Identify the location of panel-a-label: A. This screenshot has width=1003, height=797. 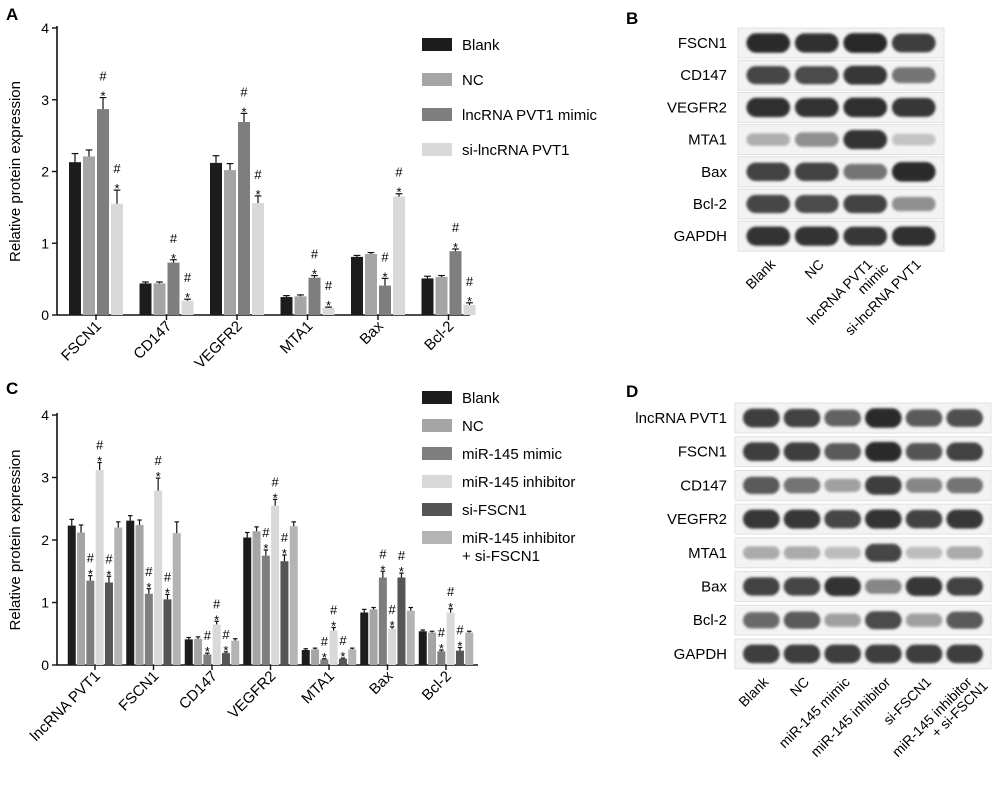
(12, 14).